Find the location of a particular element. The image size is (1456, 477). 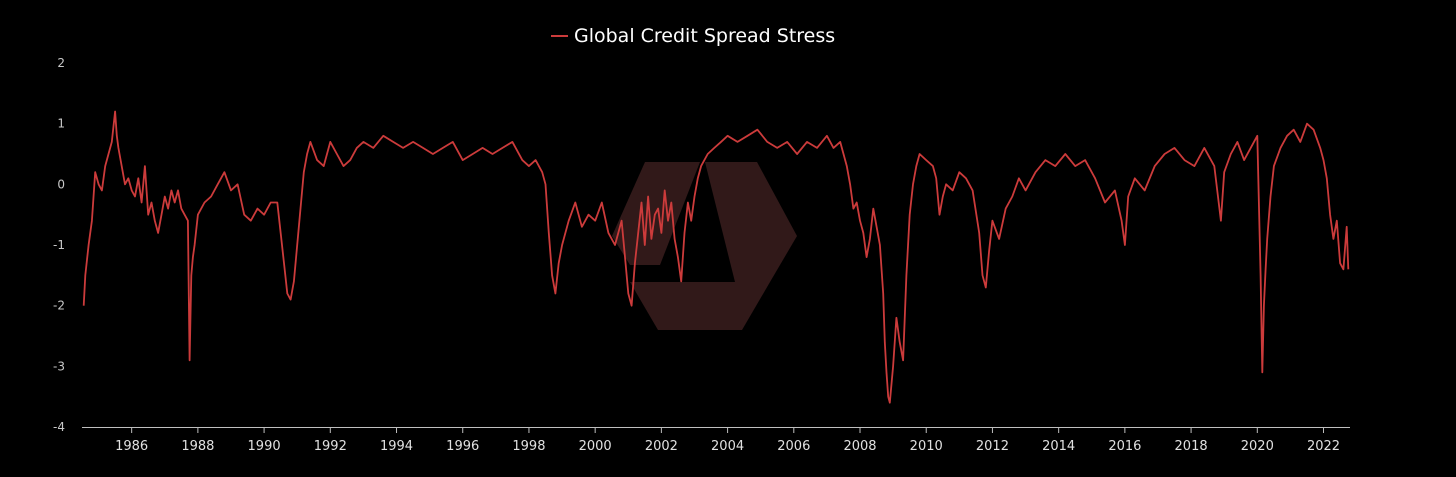

y-tick-label: -2 is located at coordinates (59, 306).